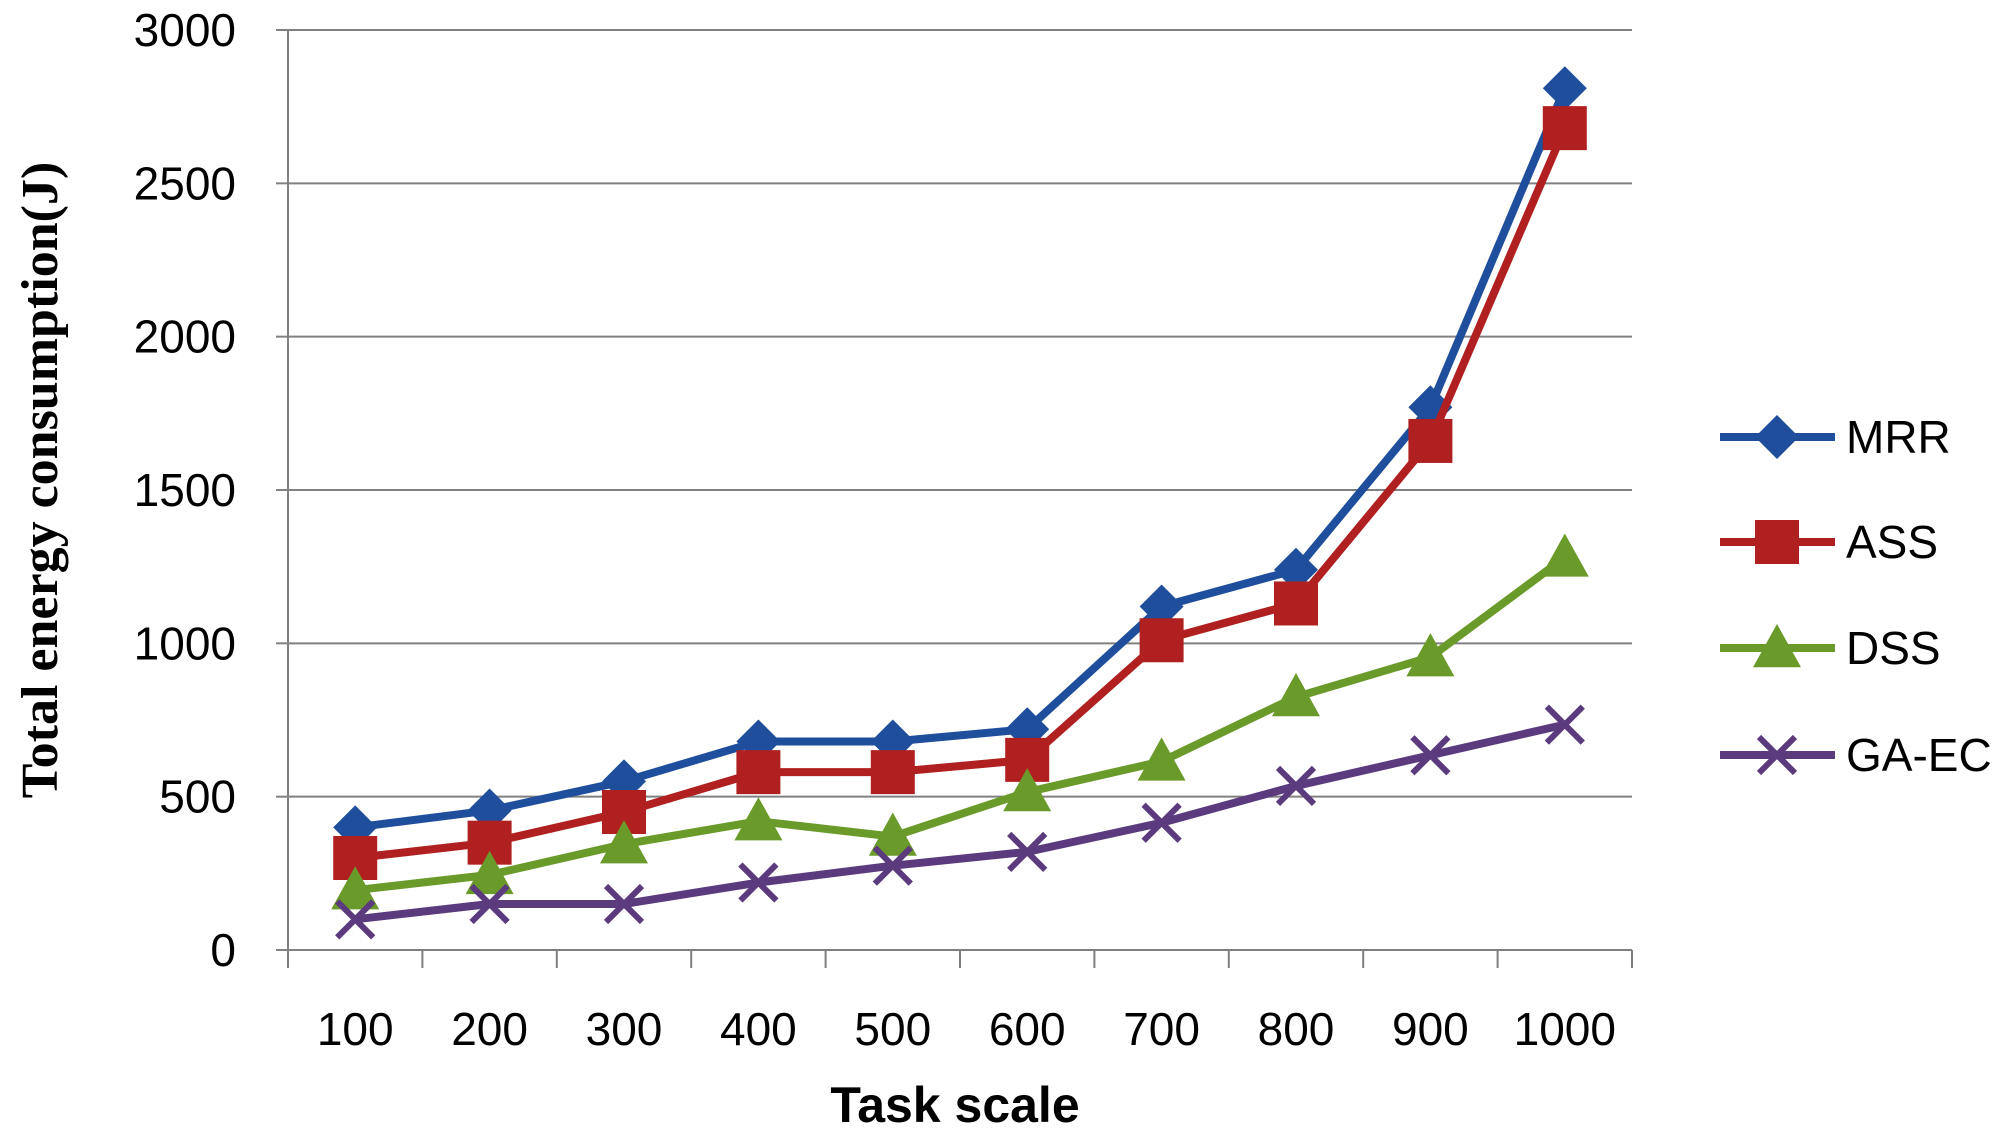 Image resolution: width=2000 pixels, height=1138 pixels. I want to click on legend-label-dss: DSS, so click(1893, 648).